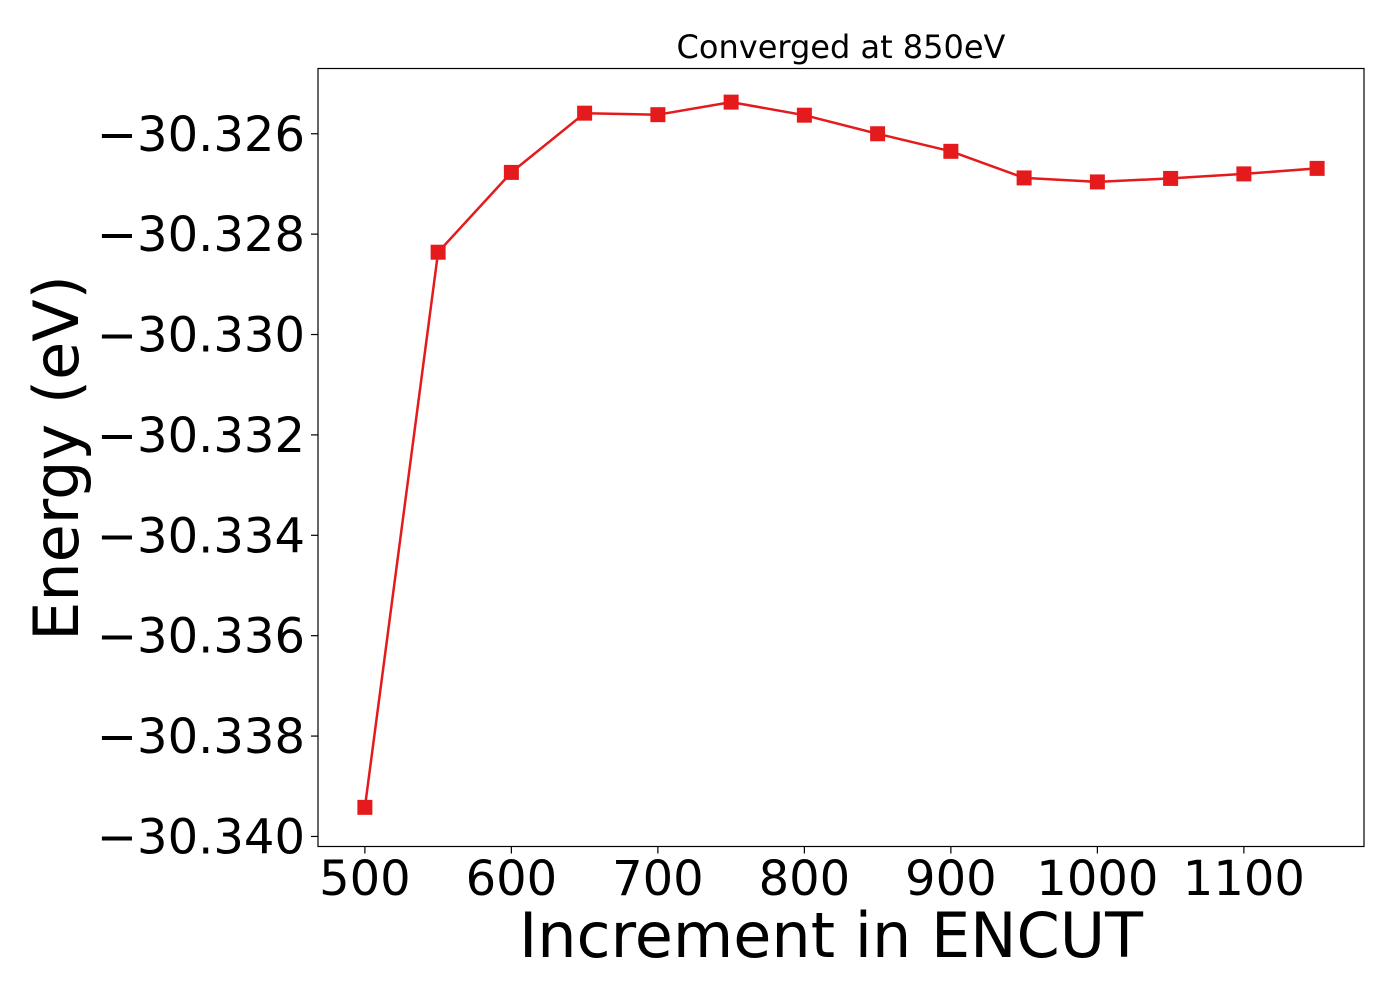  Describe the element at coordinates (831, 935) in the screenshot. I see `x-axis-label: Increment in ENCUT` at that location.